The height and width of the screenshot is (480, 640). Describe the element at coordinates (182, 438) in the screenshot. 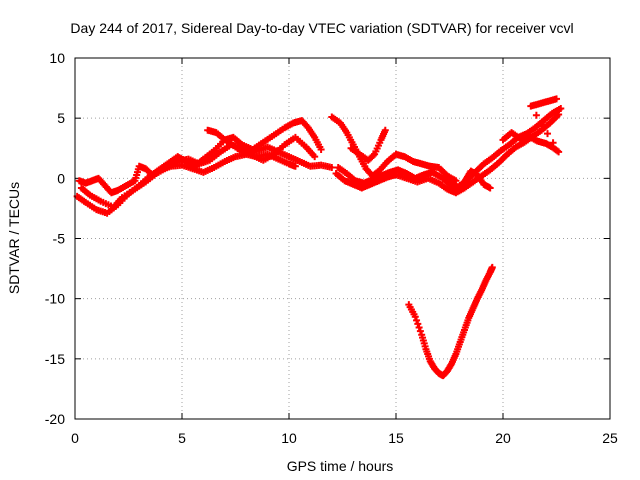

I see `x-tick-label: 5` at that location.